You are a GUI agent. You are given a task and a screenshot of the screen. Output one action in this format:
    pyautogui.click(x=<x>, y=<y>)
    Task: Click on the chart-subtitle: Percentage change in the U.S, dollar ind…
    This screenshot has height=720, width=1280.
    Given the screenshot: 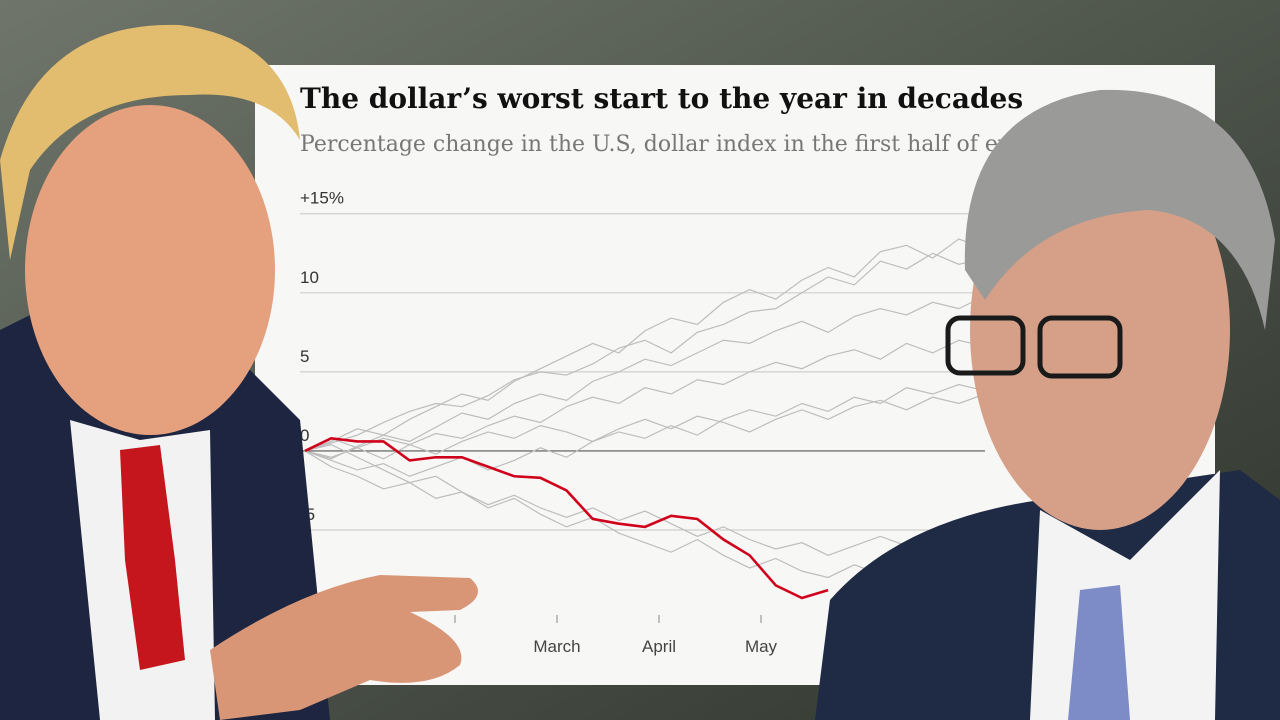 What is the action you would take?
    pyautogui.click(x=661, y=144)
    